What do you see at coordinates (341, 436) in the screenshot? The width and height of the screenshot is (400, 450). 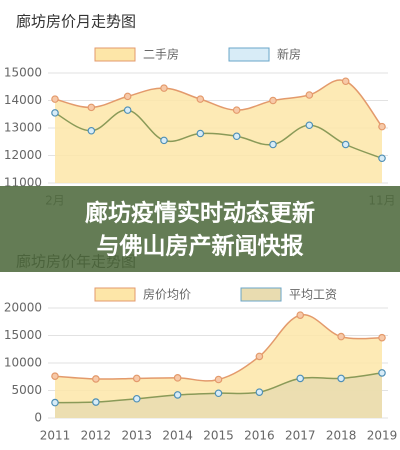 I see `x-tick-label: 2018` at bounding box center [341, 436].